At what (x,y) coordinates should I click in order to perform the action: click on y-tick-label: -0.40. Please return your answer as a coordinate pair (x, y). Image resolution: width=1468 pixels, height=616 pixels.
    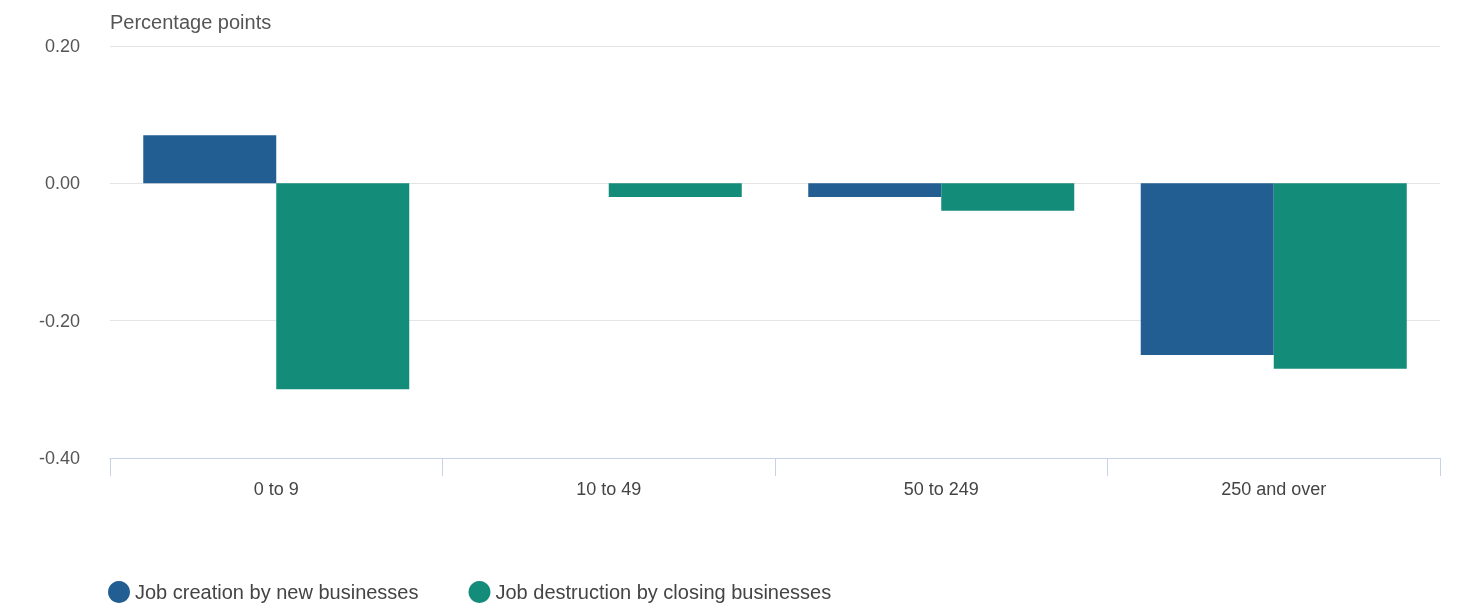
    Looking at the image, I should click on (59, 458).